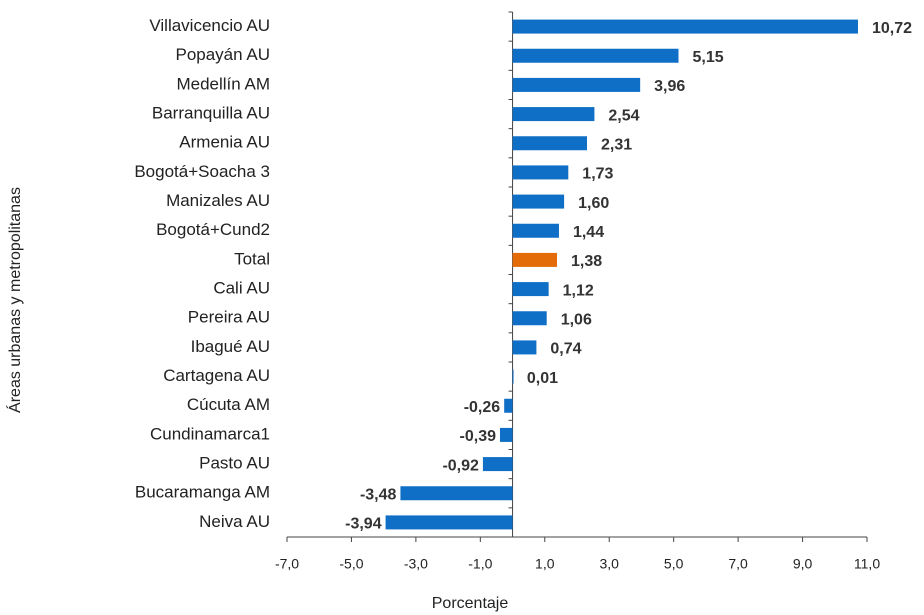 Image resolution: width=924 pixels, height=615 pixels. Describe the element at coordinates (597, 174) in the screenshot. I see `value-label: 1,73` at that location.